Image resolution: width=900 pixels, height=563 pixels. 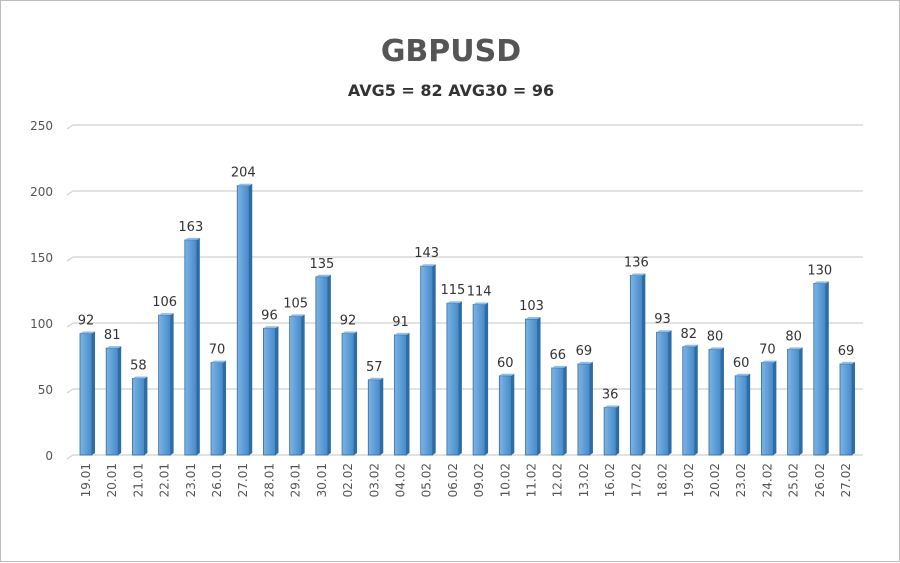 What do you see at coordinates (662, 319) in the screenshot?
I see `data-label: 93` at bounding box center [662, 319].